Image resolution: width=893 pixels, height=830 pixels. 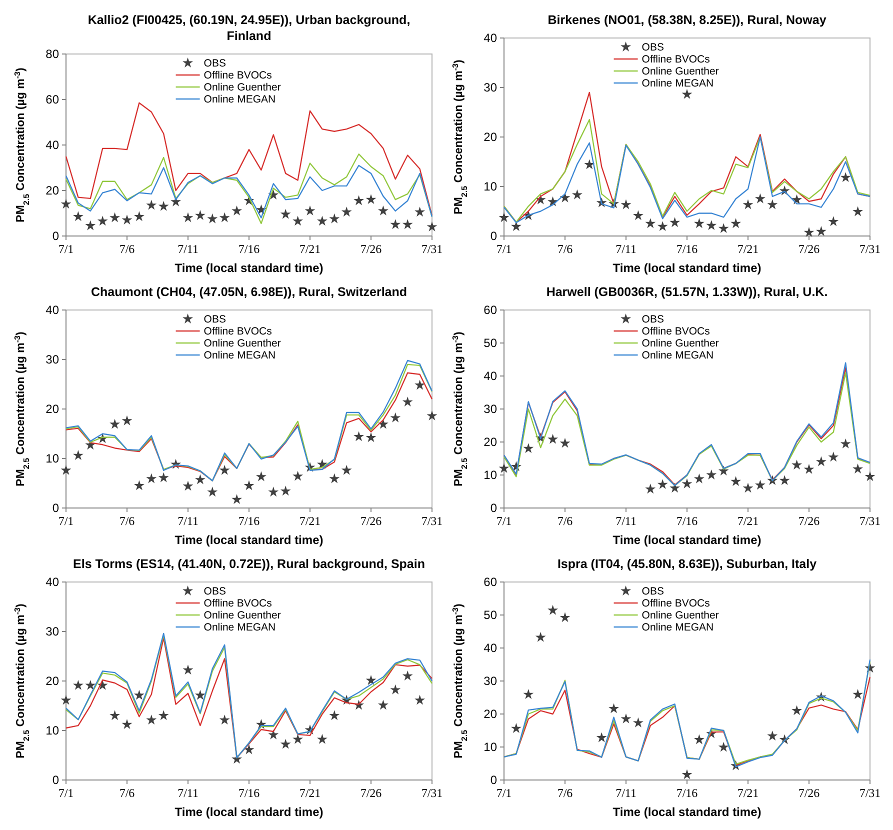 What do you see at coordinates (687, 20) in the screenshot?
I see `chart-title: Birkenes (NO01, (58.38N, 8.25E)), Rural, Noway` at bounding box center [687, 20].